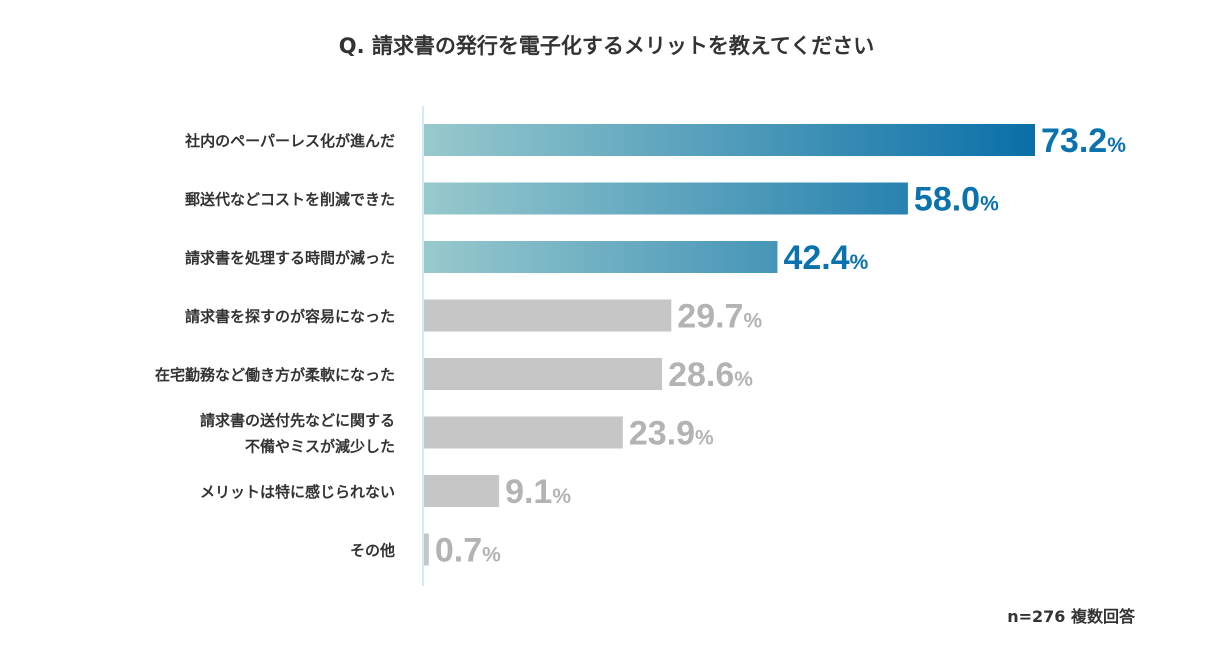  Describe the element at coordinates (825, 258) in the screenshot. I see `value-label: 42.4%` at that location.